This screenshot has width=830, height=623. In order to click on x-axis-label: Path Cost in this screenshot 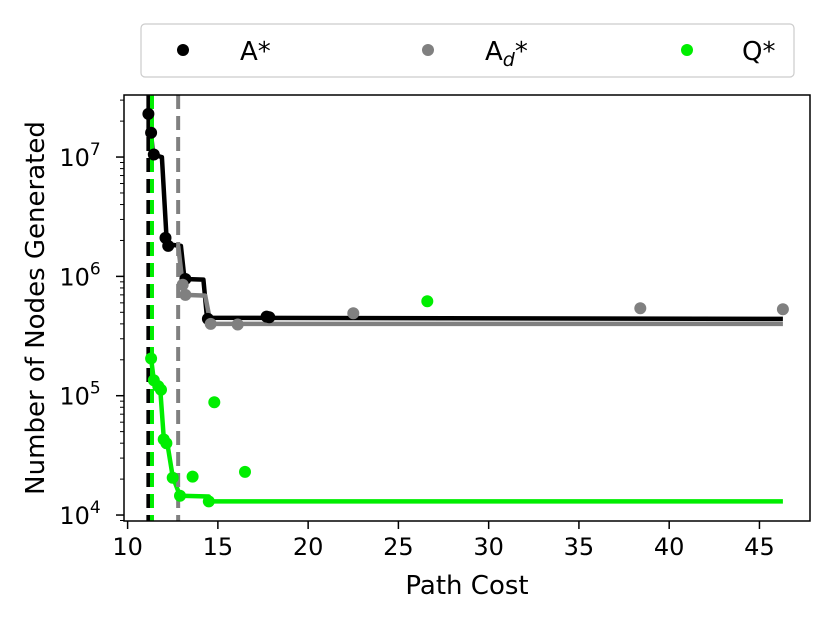, I will do `click(466, 586)`.